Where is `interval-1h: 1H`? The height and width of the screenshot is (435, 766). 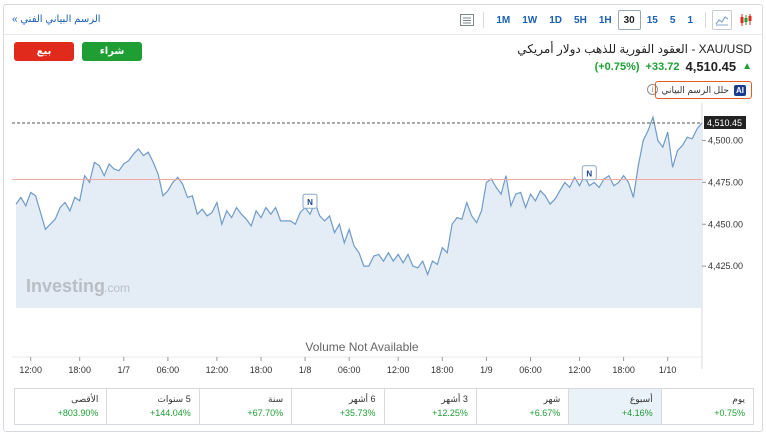
interval-1h: 1H is located at coordinates (605, 20).